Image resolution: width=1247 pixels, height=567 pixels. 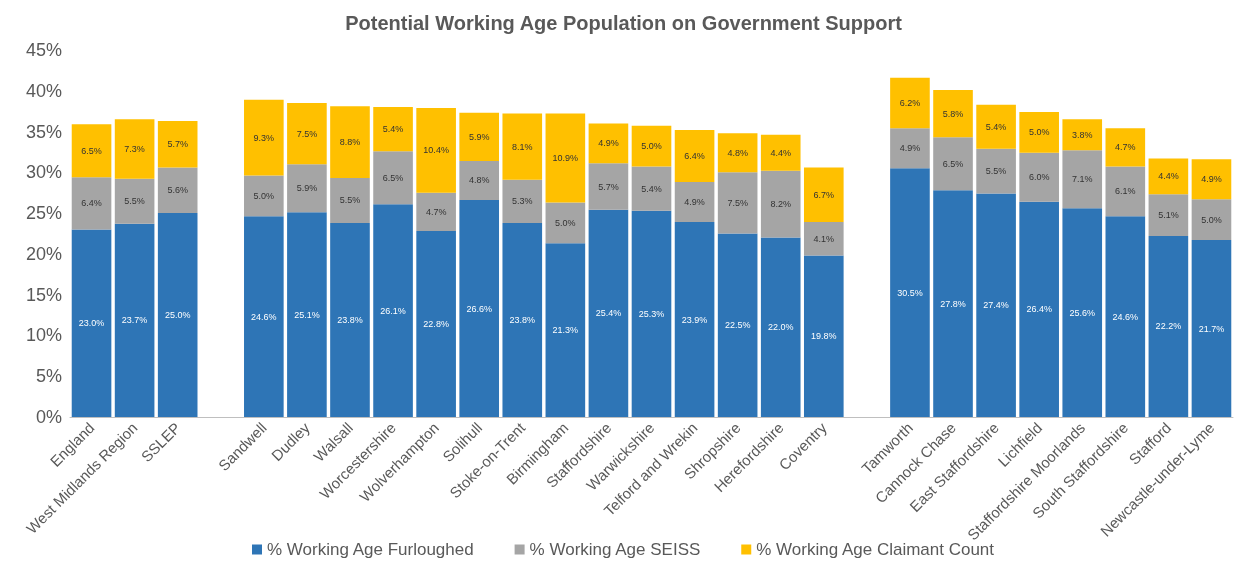 I want to click on data-label: 6.7%, so click(x=824, y=194).